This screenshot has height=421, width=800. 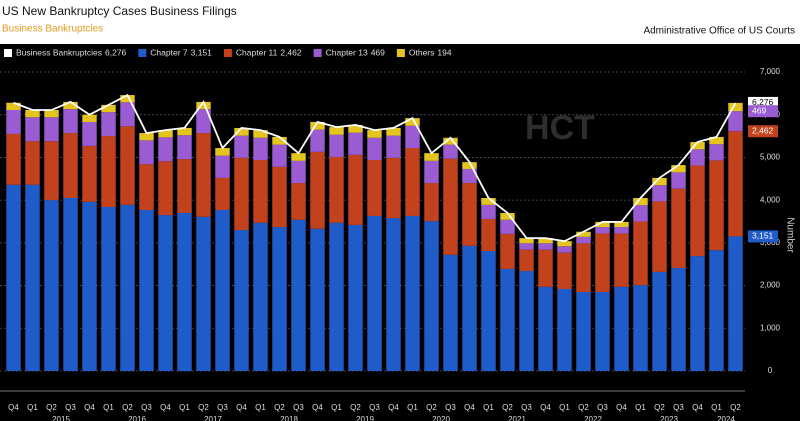 I want to click on legend-label: Chapter 11, so click(x=257, y=52).